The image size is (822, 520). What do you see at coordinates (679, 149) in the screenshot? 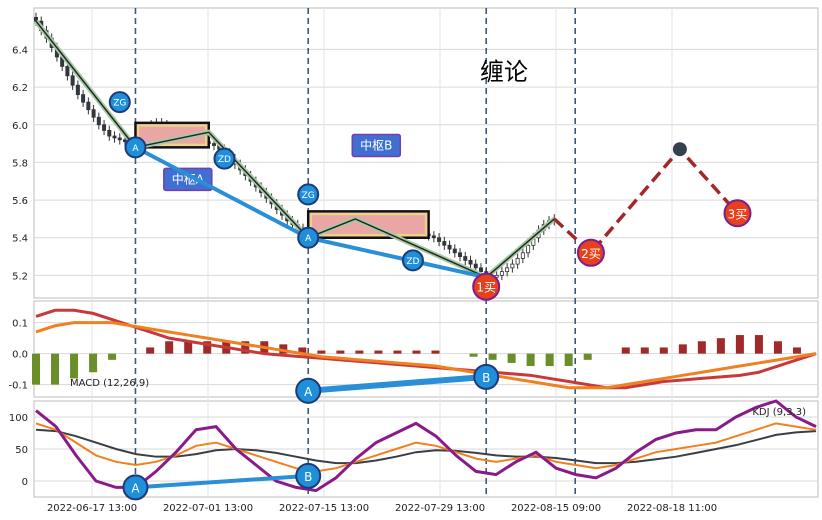
I see `forecast-peak-dot` at bounding box center [679, 149].